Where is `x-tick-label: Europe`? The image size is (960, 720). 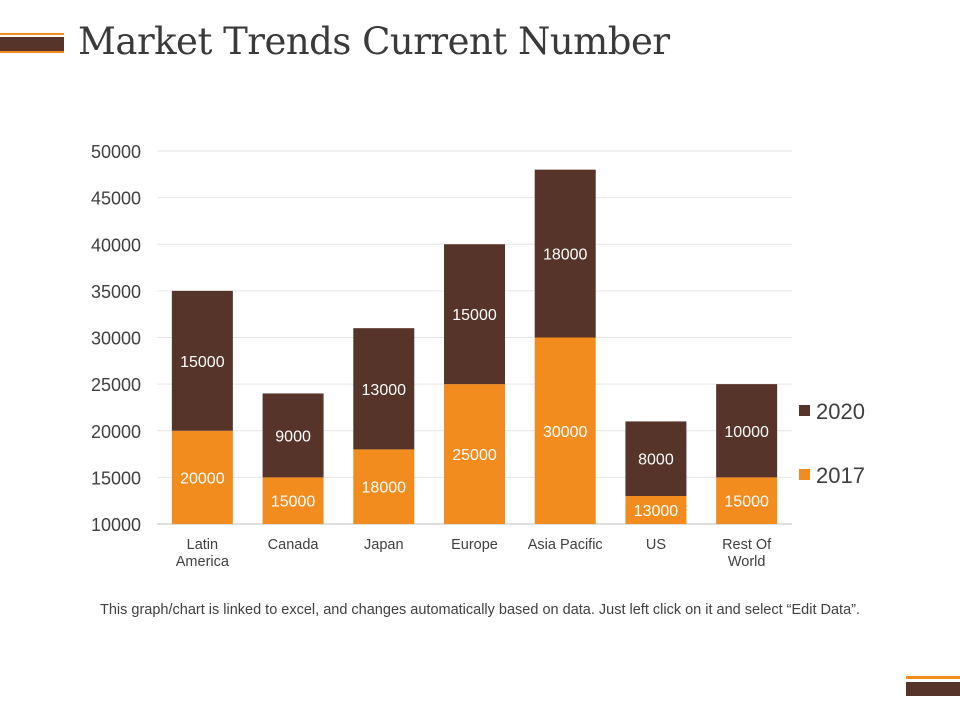
x-tick-label: Europe is located at coordinates (474, 545).